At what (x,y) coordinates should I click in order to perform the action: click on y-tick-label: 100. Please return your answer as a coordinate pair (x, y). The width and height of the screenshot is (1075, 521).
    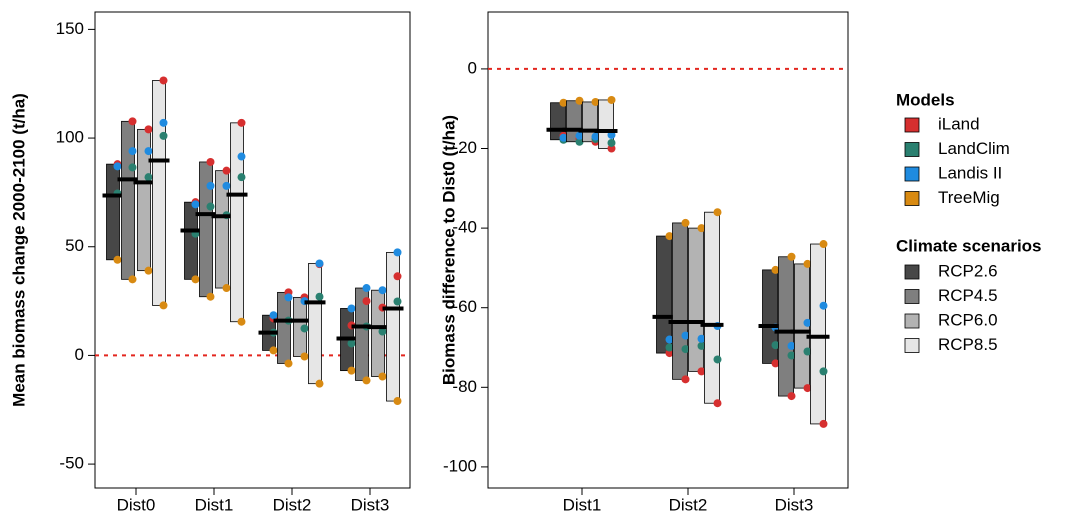
    Looking at the image, I should click on (70, 137).